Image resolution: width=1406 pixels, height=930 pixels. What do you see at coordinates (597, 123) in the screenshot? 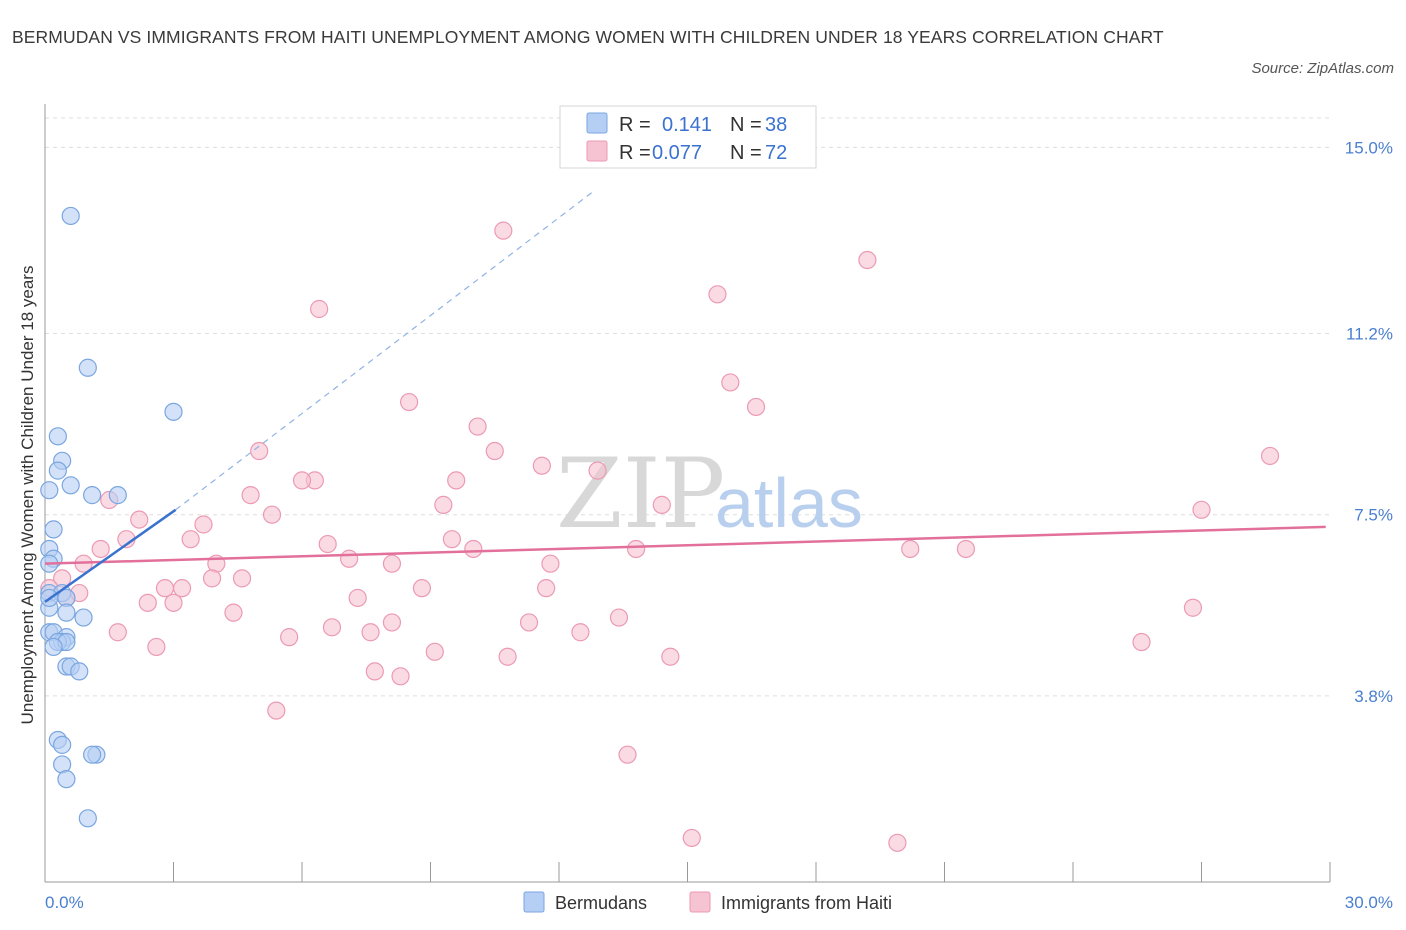
I see `stats-swatch-bermudans` at bounding box center [597, 123].